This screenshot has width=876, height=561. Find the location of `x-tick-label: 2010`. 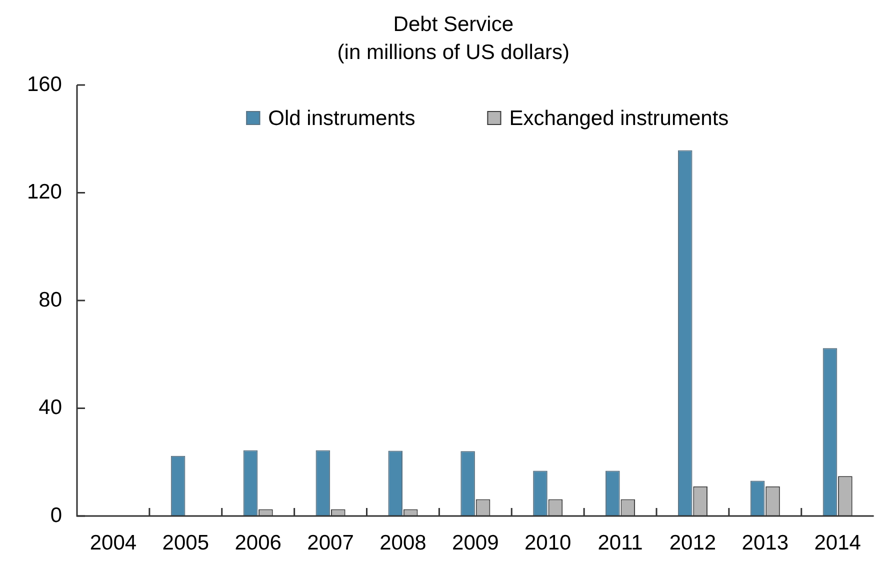

x-tick-label: 2010 is located at coordinates (548, 542).